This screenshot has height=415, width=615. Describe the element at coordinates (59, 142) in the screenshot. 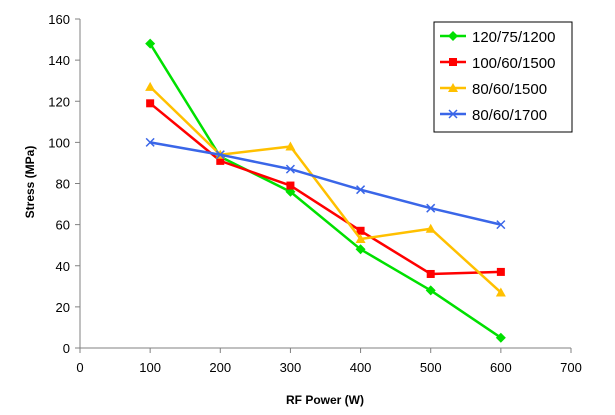

I see `y-tick-label: 100` at that location.